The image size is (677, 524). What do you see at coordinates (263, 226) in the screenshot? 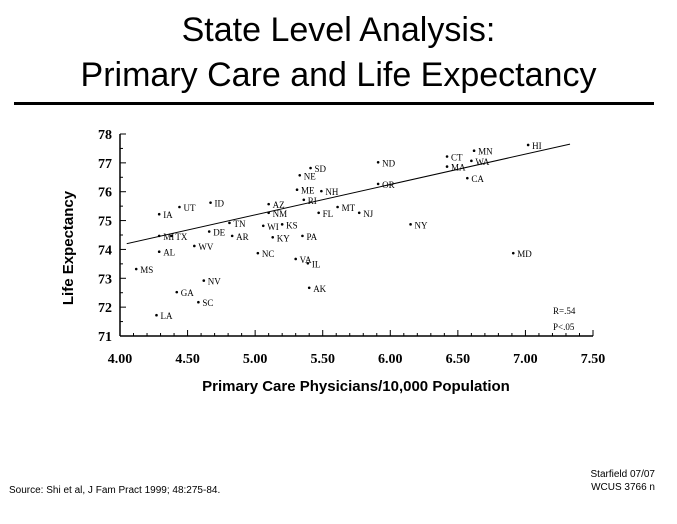
I see `data-point-wi` at bounding box center [263, 226].